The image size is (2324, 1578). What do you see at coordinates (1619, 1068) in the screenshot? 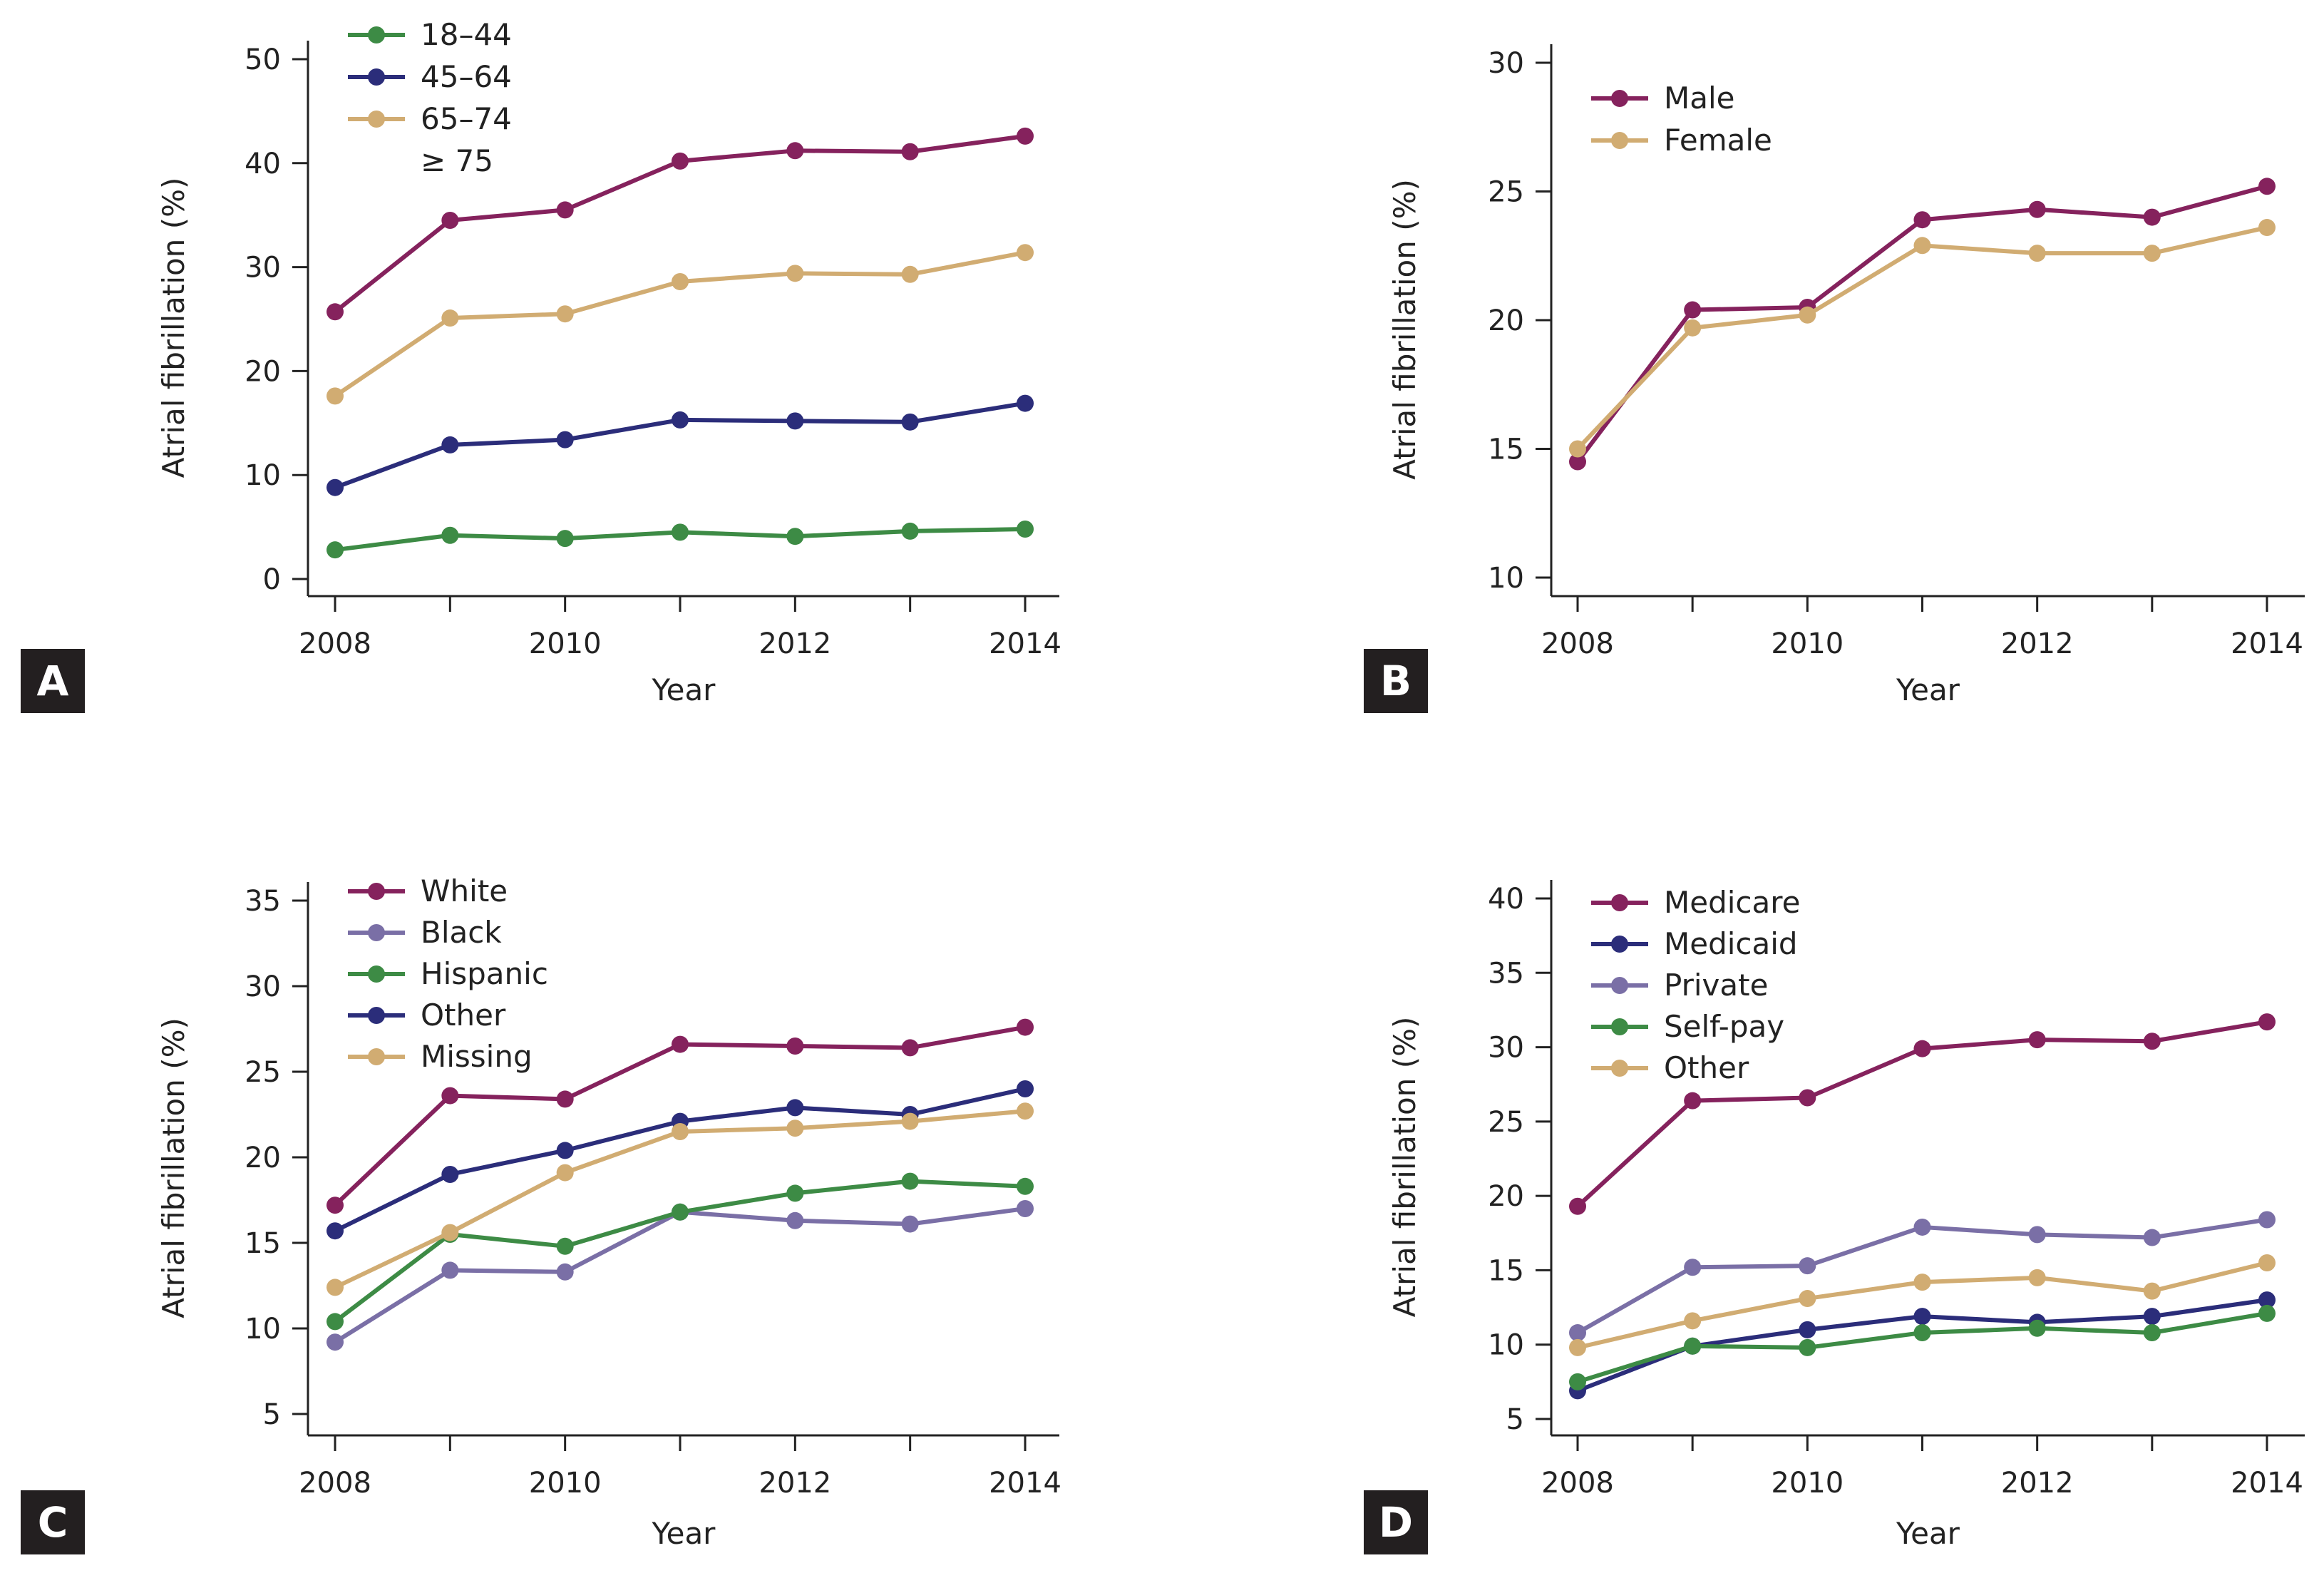
I see `panel-d-legend-other-marker` at bounding box center [1619, 1068].